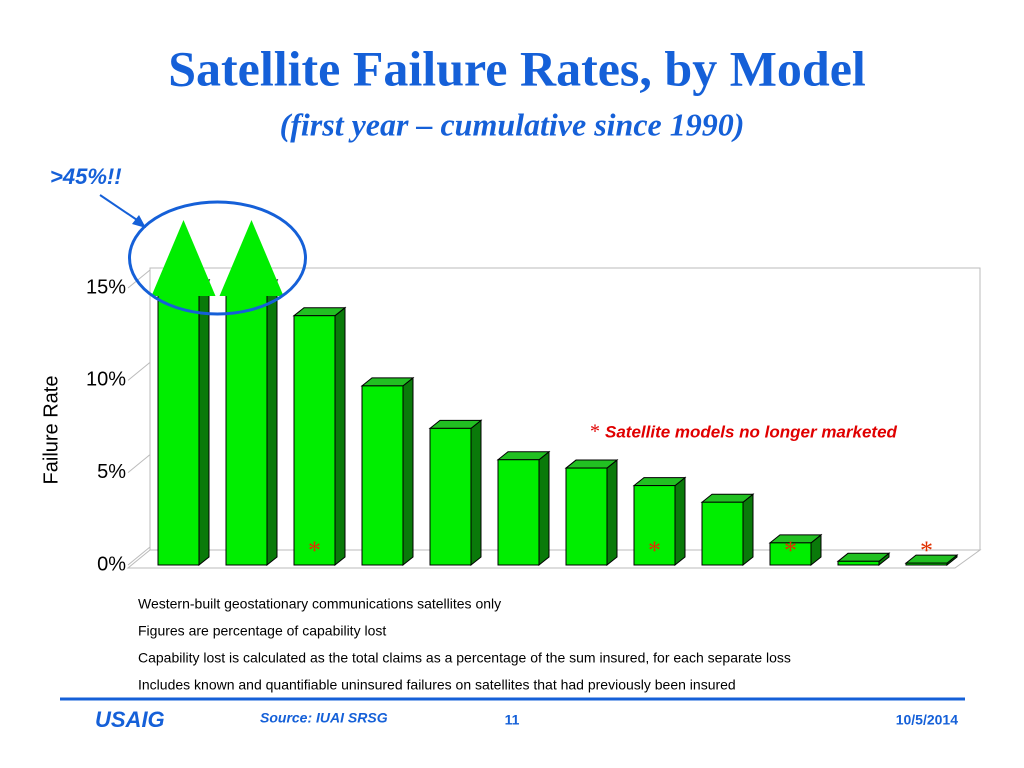 The image size is (1024, 768). Describe the element at coordinates (130, 719) in the screenshot. I see `footer-logo: USAIG` at that location.